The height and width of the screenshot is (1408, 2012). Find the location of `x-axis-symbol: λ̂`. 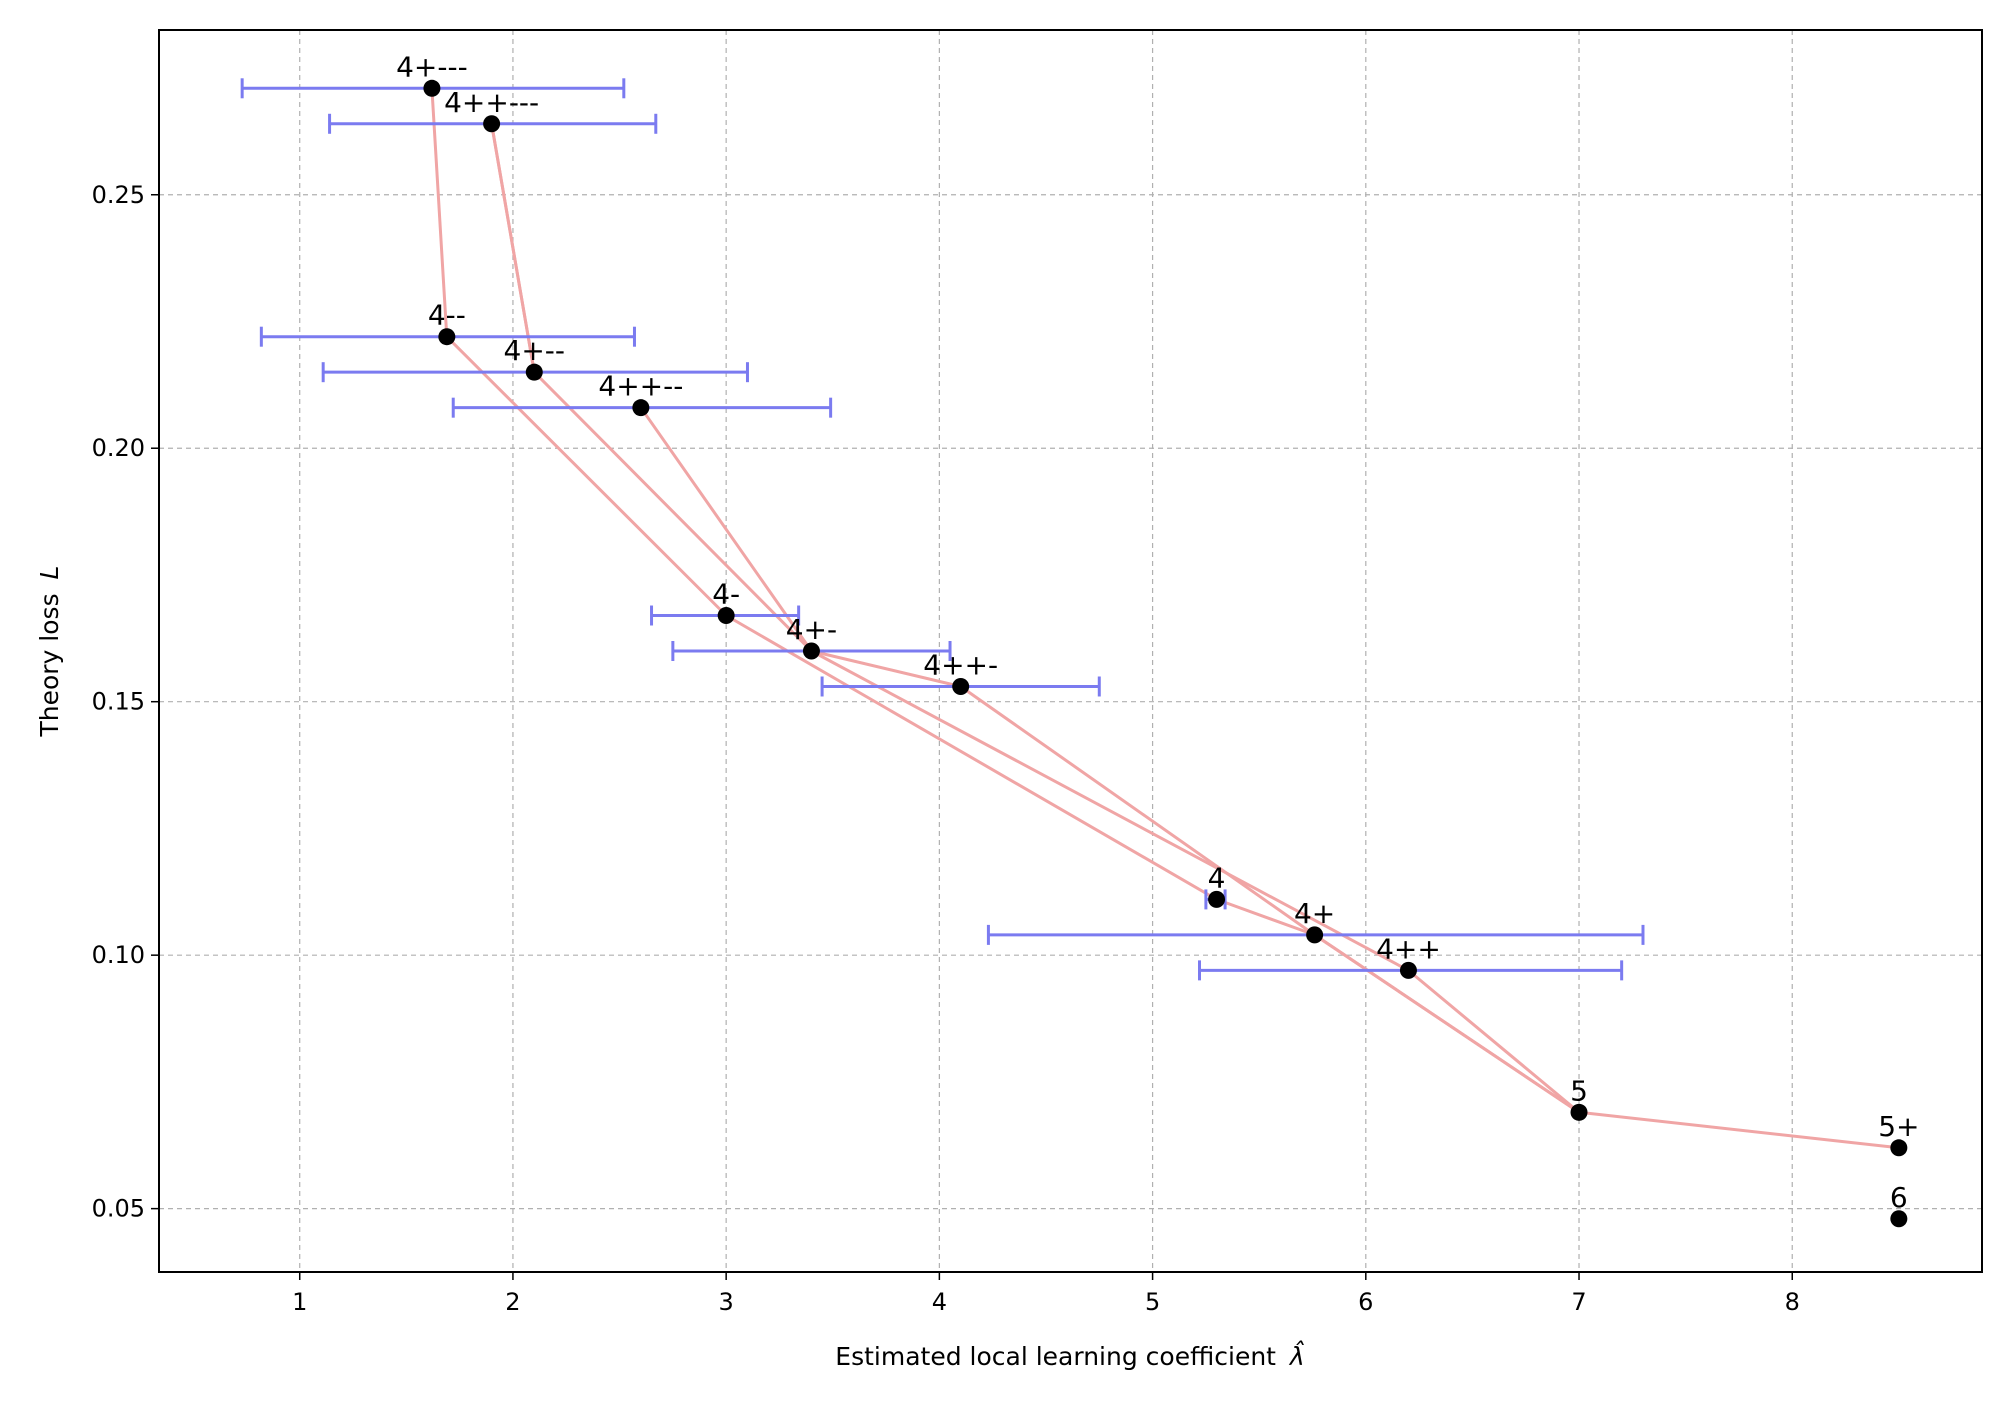

x-axis-symbol: λ̂ is located at coordinates (1296, 1355).